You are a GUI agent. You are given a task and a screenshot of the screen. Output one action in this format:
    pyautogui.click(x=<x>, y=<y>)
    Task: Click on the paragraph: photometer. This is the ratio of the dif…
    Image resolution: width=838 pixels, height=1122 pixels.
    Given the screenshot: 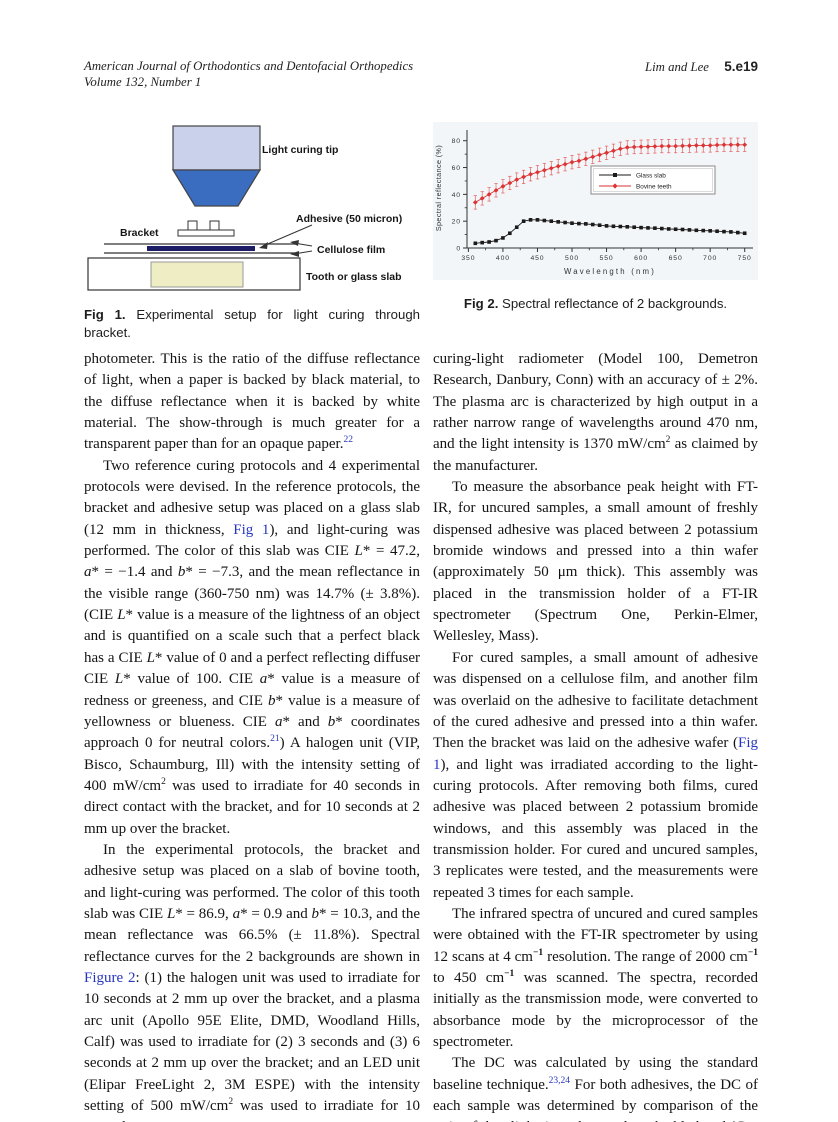 What is the action you would take?
    pyautogui.click(x=252, y=402)
    